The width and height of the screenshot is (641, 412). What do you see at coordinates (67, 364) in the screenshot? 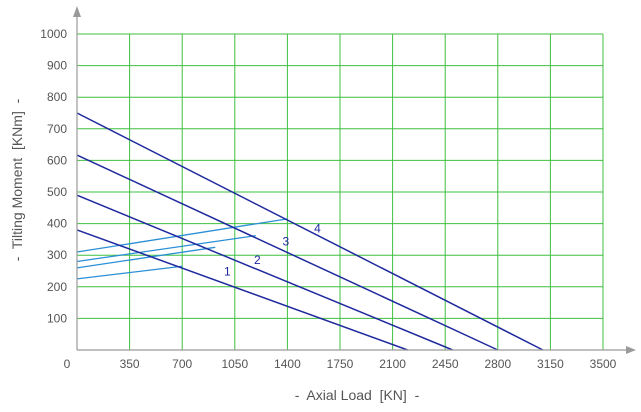
I see `x-tick-label-0: 0` at bounding box center [67, 364].